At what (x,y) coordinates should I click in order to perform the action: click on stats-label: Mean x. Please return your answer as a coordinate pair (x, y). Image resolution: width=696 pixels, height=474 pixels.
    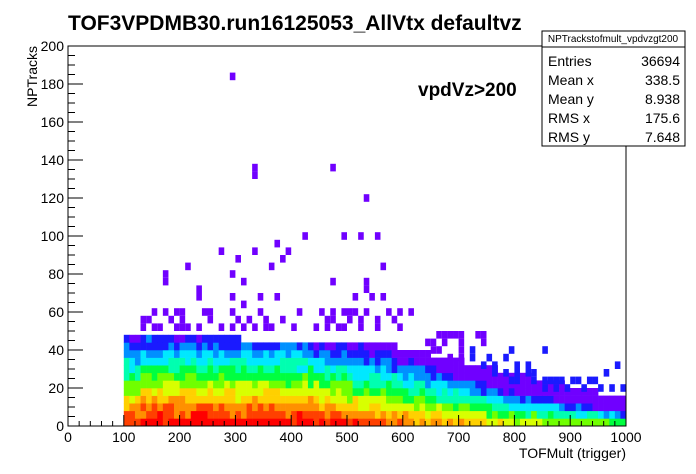
    Looking at the image, I should click on (571, 80).